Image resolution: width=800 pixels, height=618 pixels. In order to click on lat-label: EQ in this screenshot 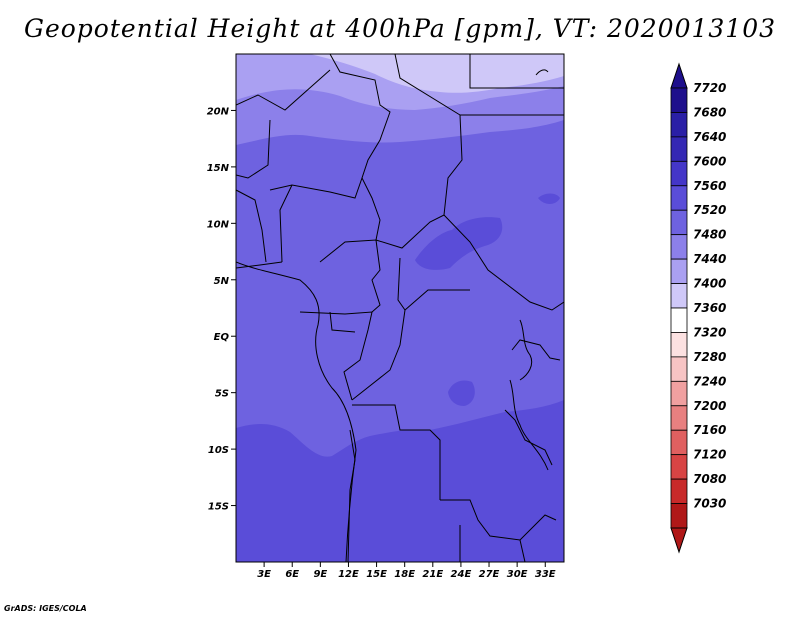, I will do `click(222, 337)`.